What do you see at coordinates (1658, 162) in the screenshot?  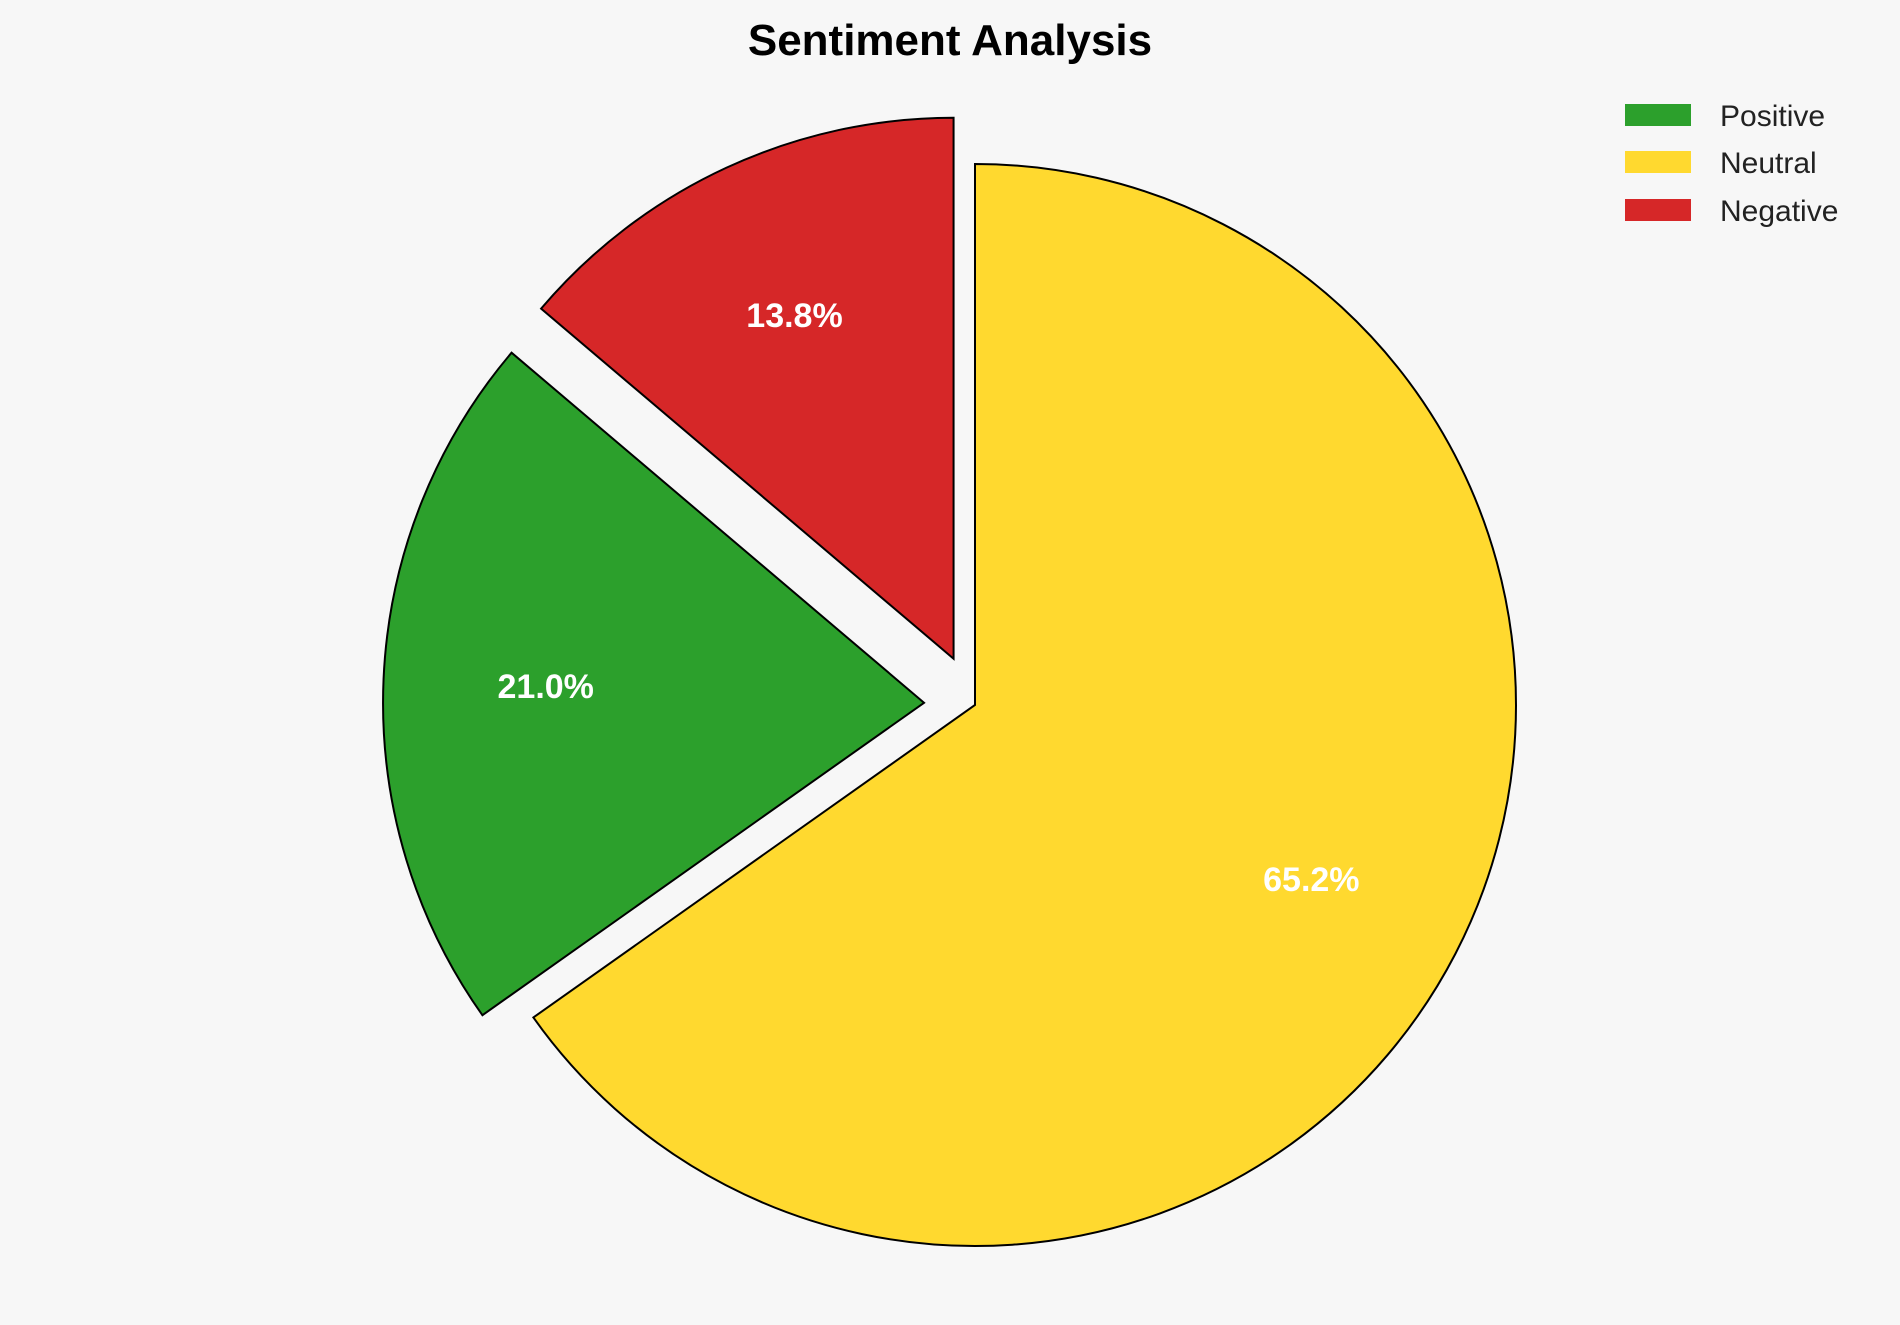 I see `legend-swatch-neutral` at bounding box center [1658, 162].